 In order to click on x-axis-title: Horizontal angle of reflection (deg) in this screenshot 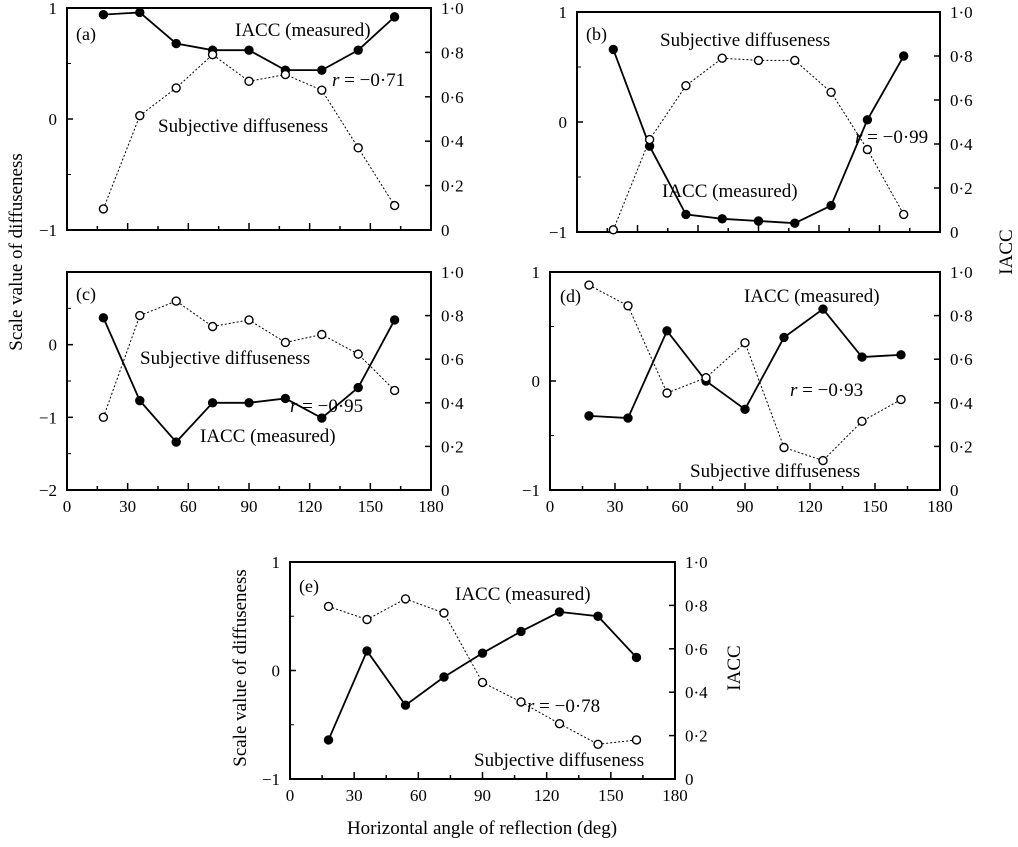, I will do `click(482, 828)`.